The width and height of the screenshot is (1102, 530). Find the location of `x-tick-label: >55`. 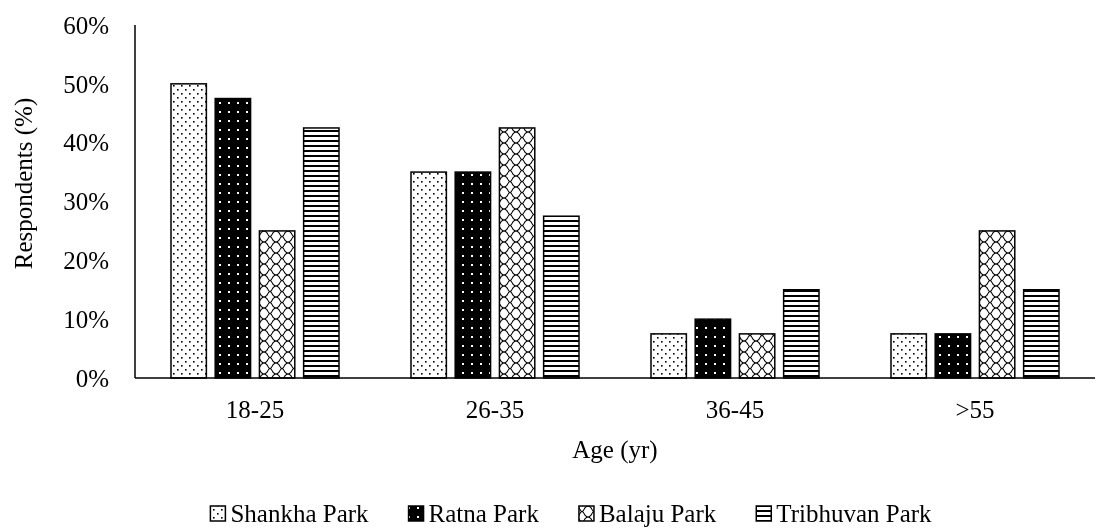

x-tick-label: >55 is located at coordinates (975, 409).